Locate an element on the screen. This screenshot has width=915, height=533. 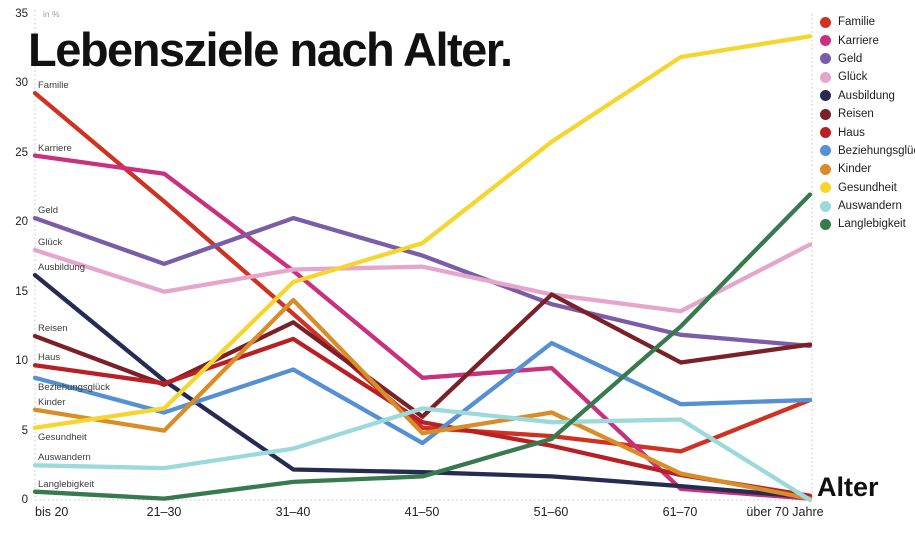
legend-label-familie: Familie is located at coordinates (857, 22).